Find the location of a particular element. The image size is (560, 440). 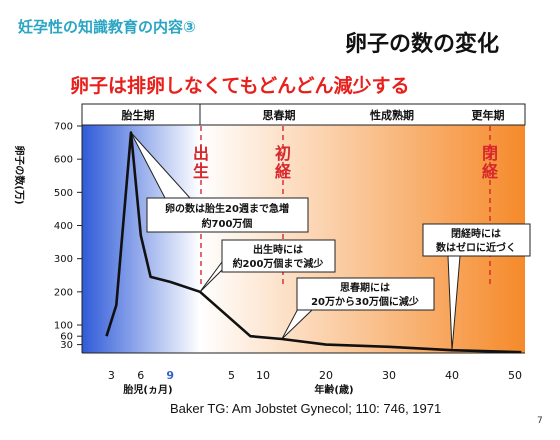

y-tick-label: 400 is located at coordinates (63, 226).